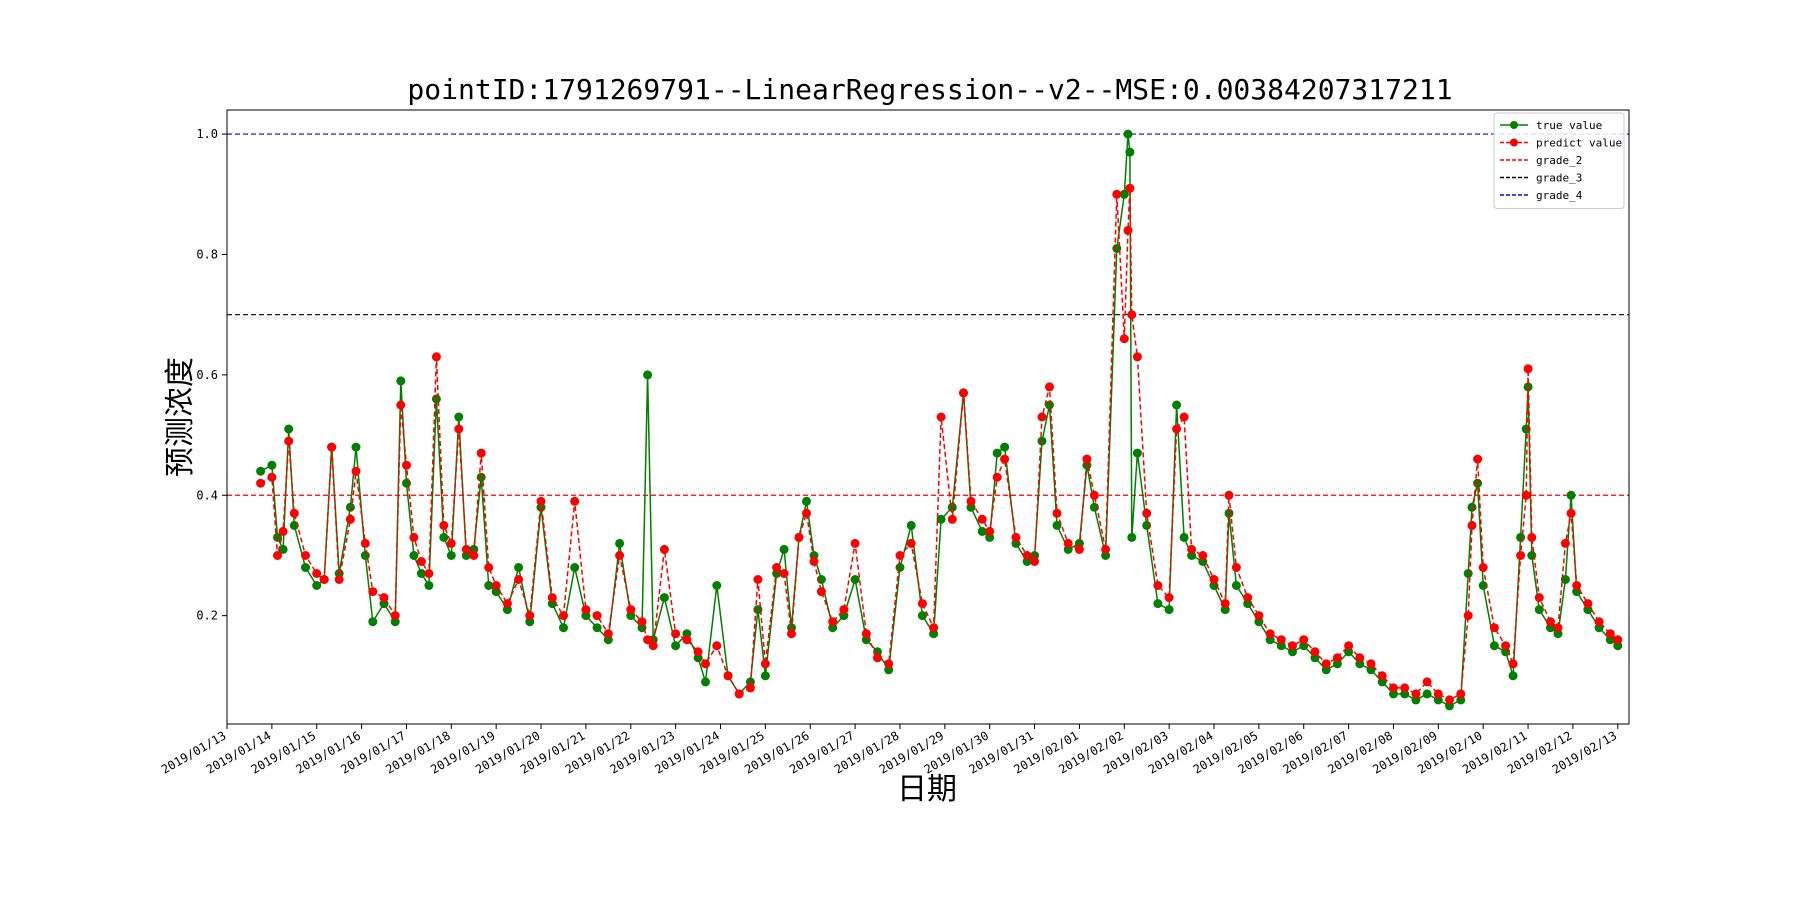 The image size is (1800, 900). What do you see at coordinates (207, 254) in the screenshot?
I see `y-tick-label: 0.8` at bounding box center [207, 254].